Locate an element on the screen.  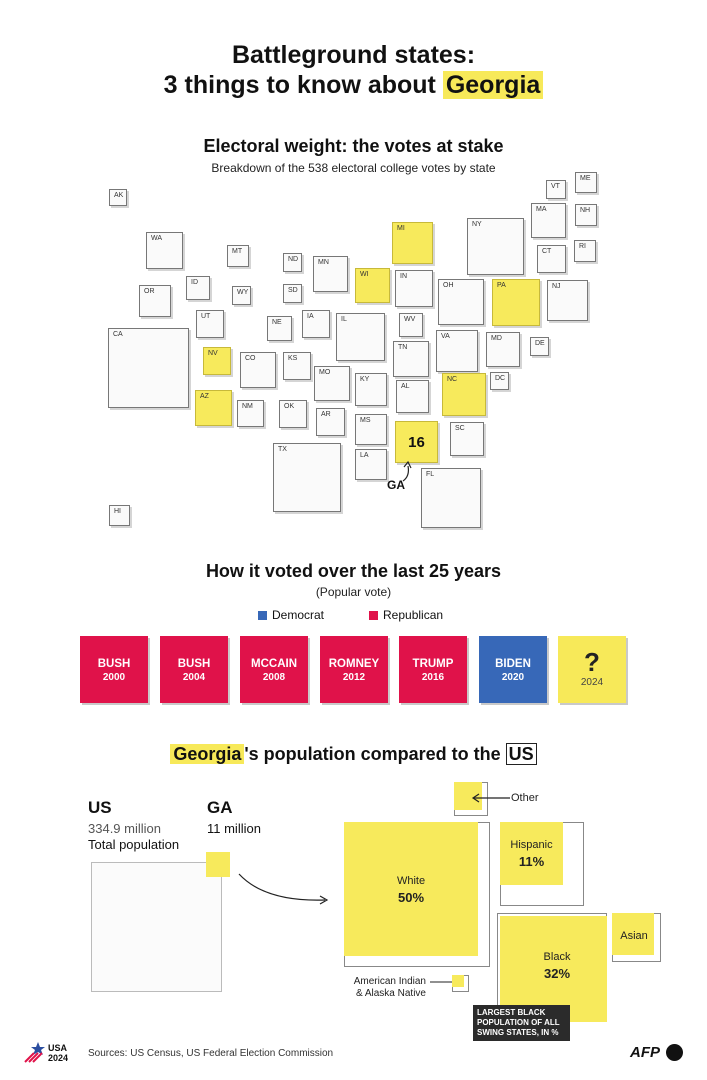
black-label: Black 32% is located at coordinates (557, 966).